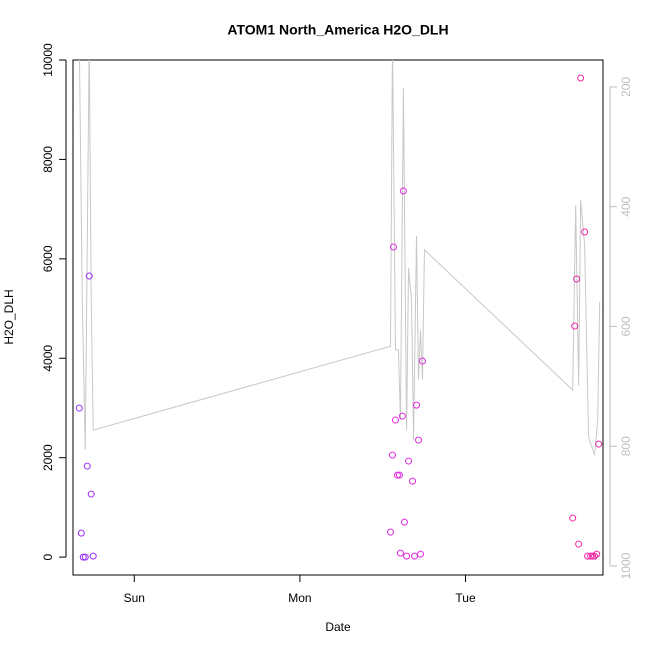  I want to click on y-tick-label: 4000, so click(48, 358).